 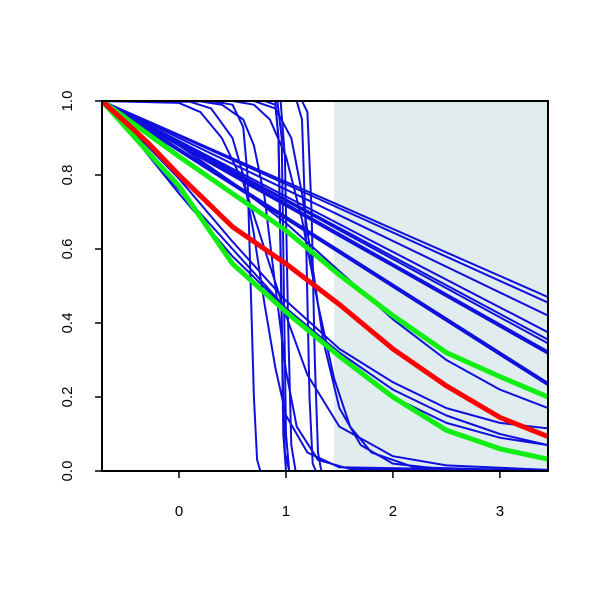 What do you see at coordinates (286, 511) in the screenshot?
I see `x-tick-label: 1` at bounding box center [286, 511].